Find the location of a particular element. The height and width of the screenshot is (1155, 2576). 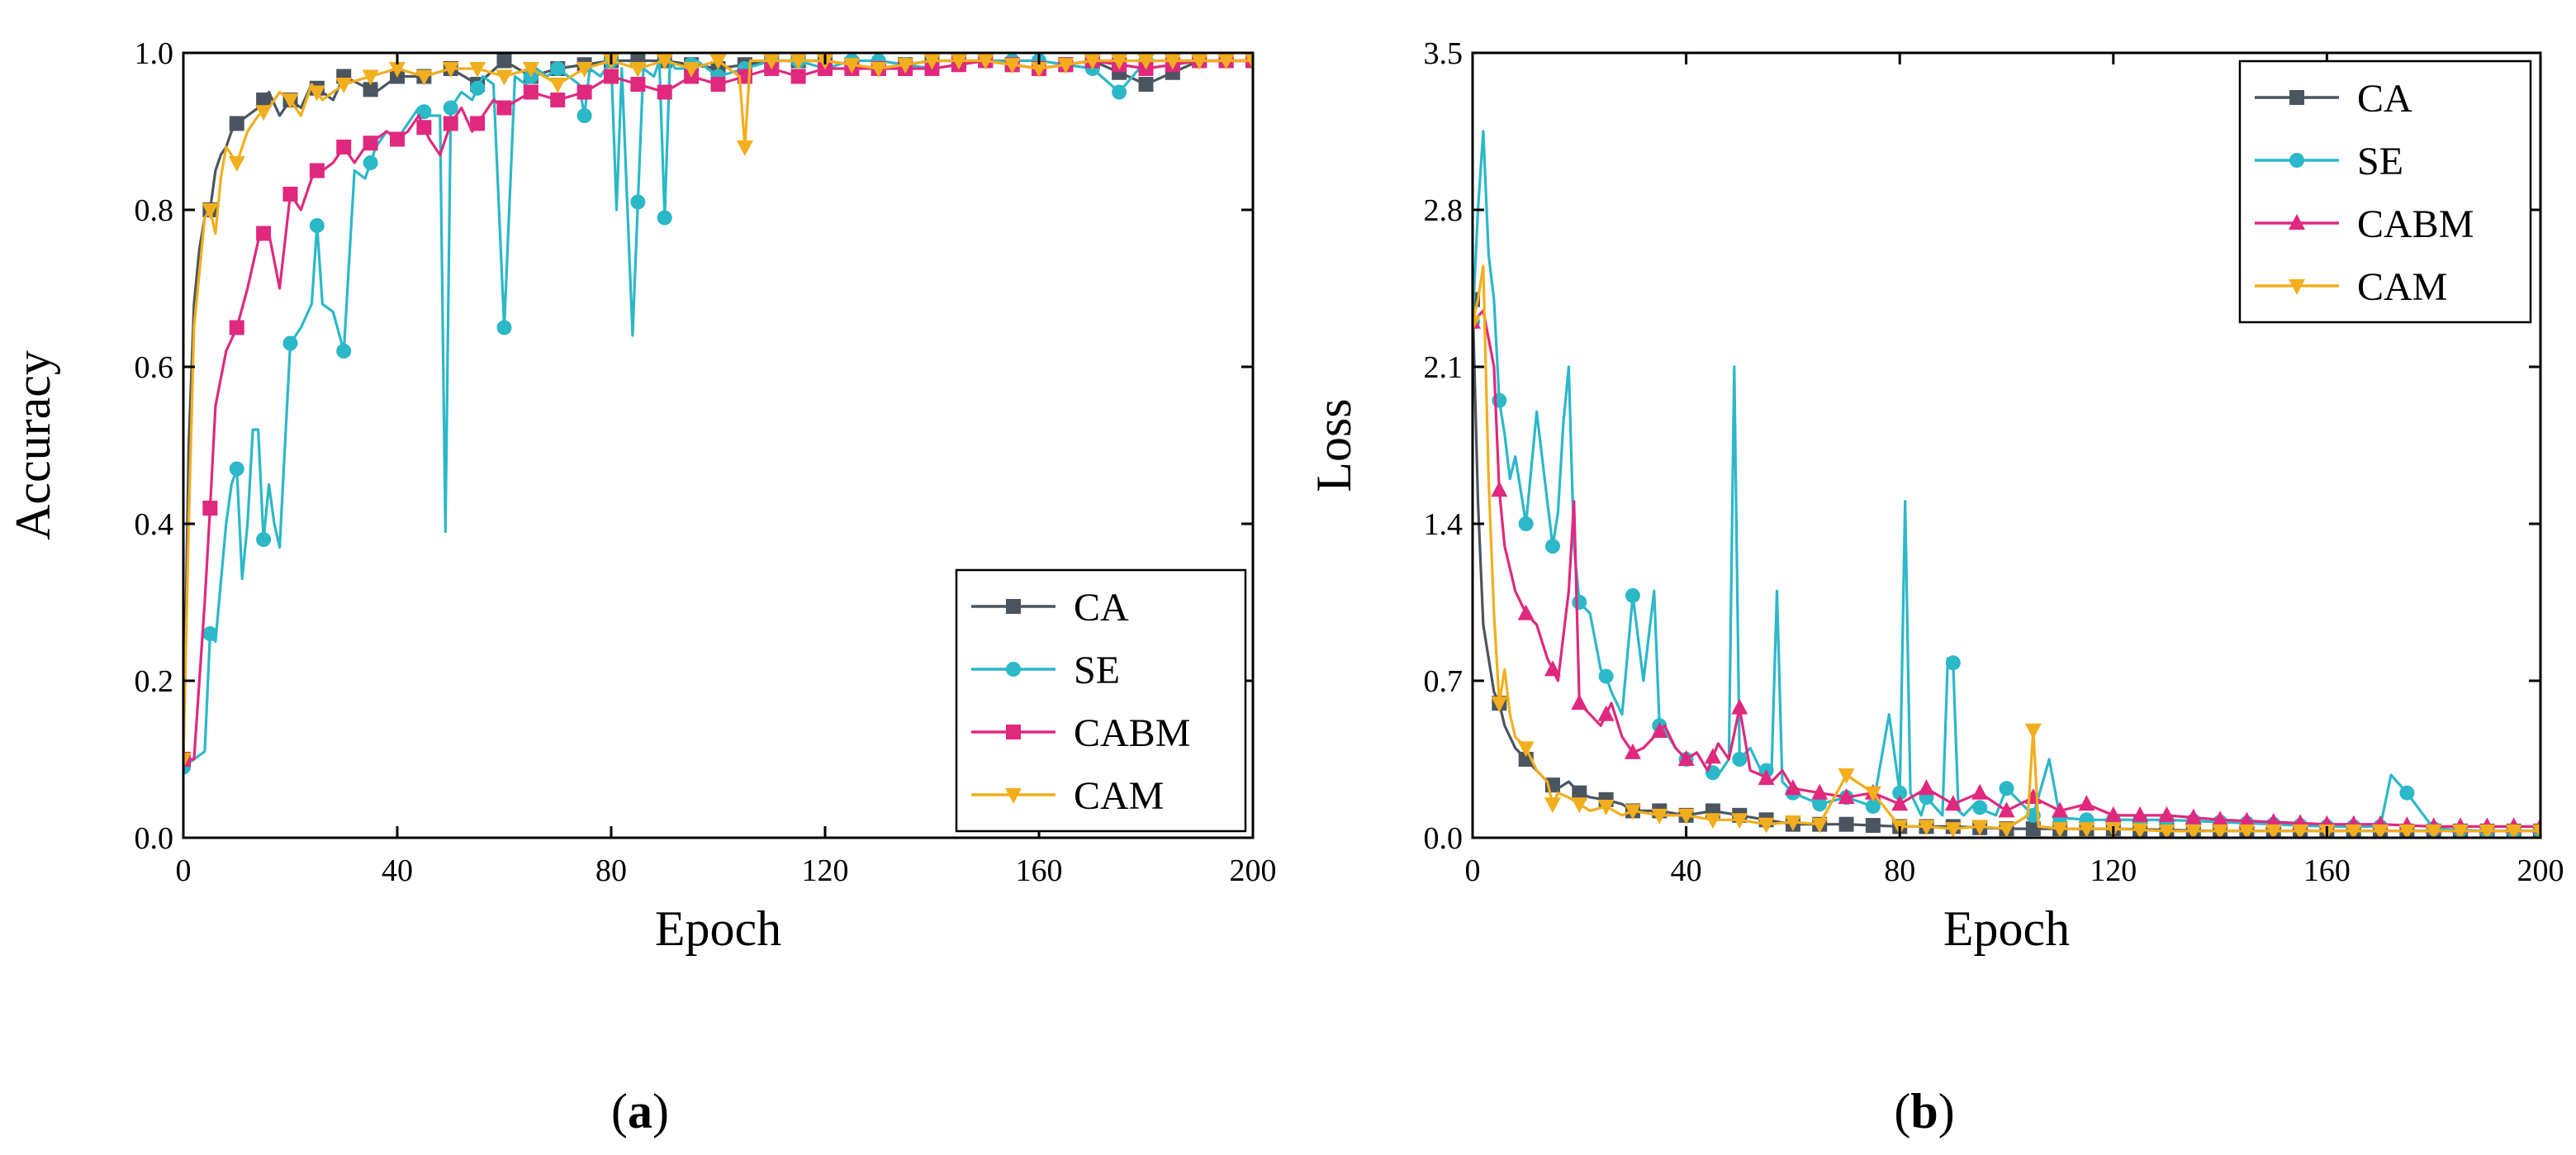

legend-label: SE is located at coordinates (2380, 161).